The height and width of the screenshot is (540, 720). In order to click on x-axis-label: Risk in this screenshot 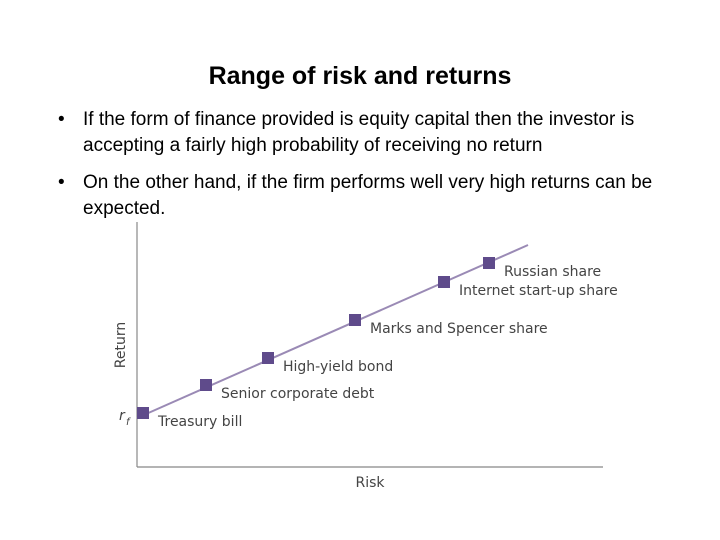, I will do `click(370, 483)`.